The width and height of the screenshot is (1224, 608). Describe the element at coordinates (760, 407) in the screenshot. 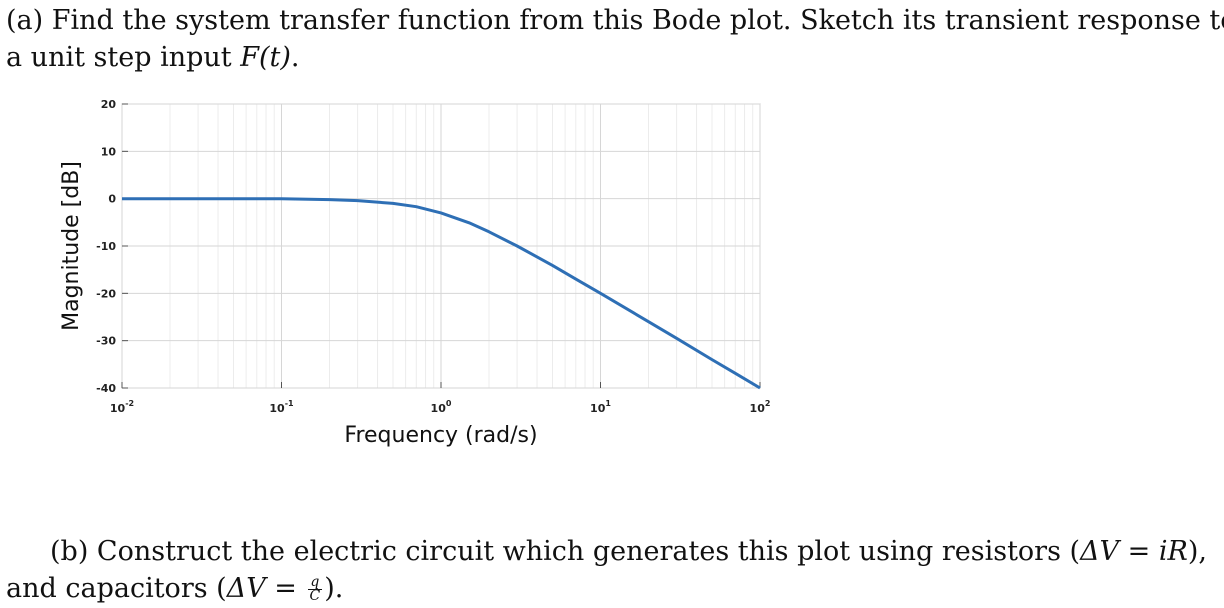

I see `x-tick-label: 10²` at that location.